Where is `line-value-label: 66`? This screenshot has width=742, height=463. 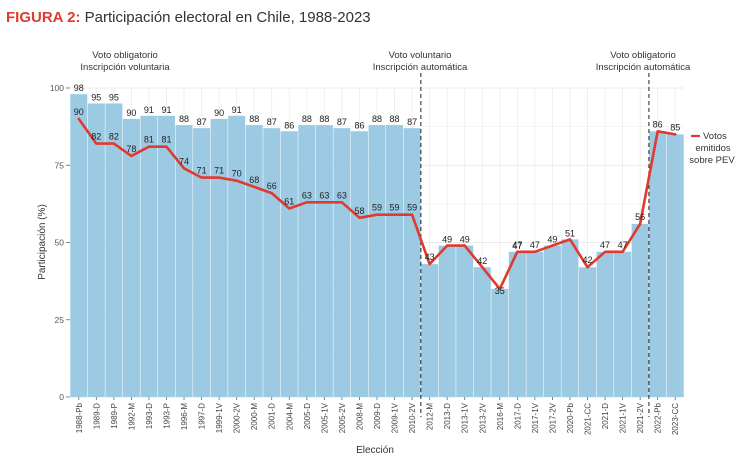
line-value-label: 66 is located at coordinates (272, 186).